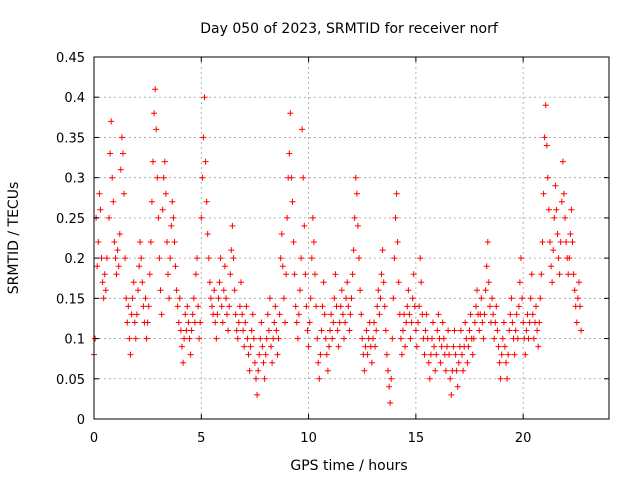 This screenshot has width=640, height=480. I want to click on x-tick-label: 10, so click(308, 438).